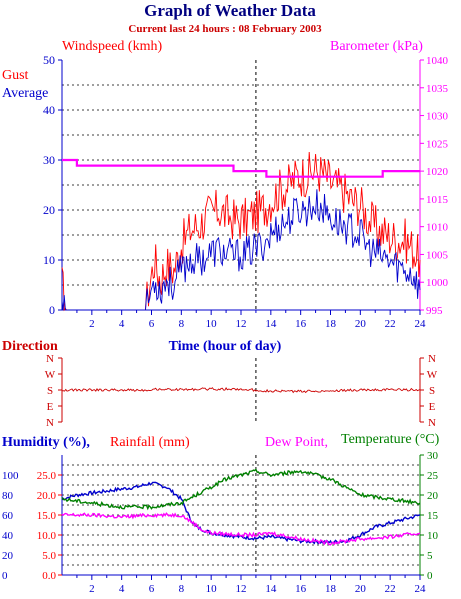 This screenshot has width=461, height=599. I want to click on temperature-ytick-label: 25, so click(433, 476).